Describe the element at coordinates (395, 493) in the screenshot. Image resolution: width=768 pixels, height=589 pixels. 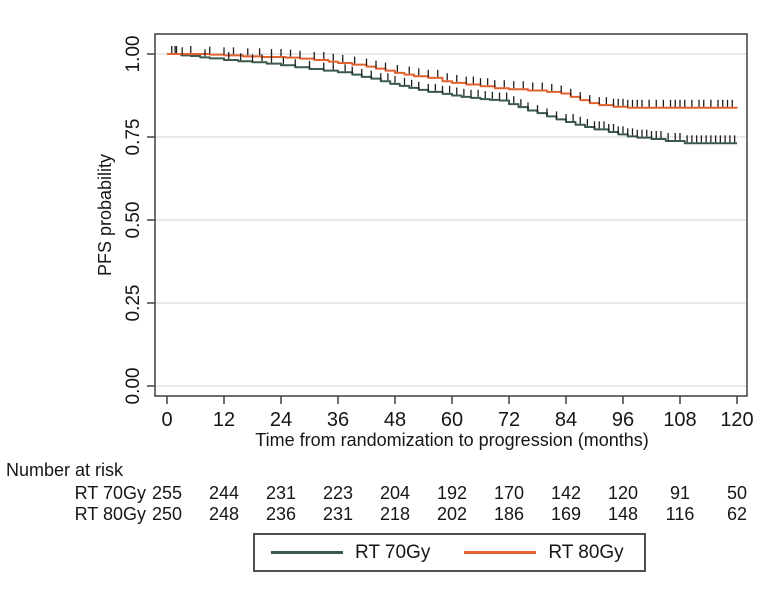
I see `risk-count: 204` at that location.